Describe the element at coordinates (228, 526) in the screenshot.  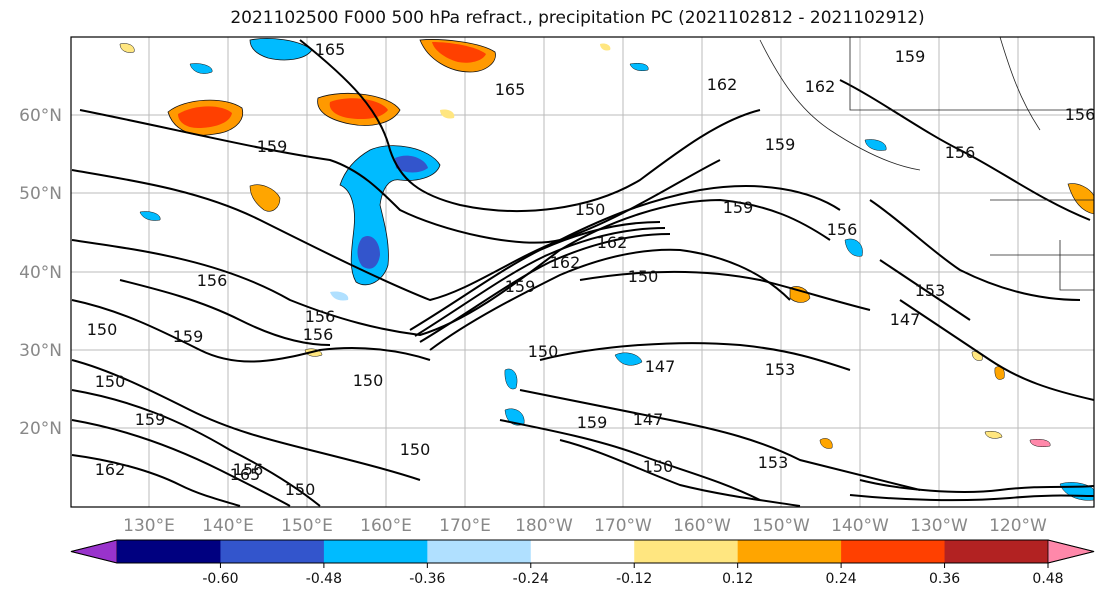
I see `longitude-label: 140°E` at that location.